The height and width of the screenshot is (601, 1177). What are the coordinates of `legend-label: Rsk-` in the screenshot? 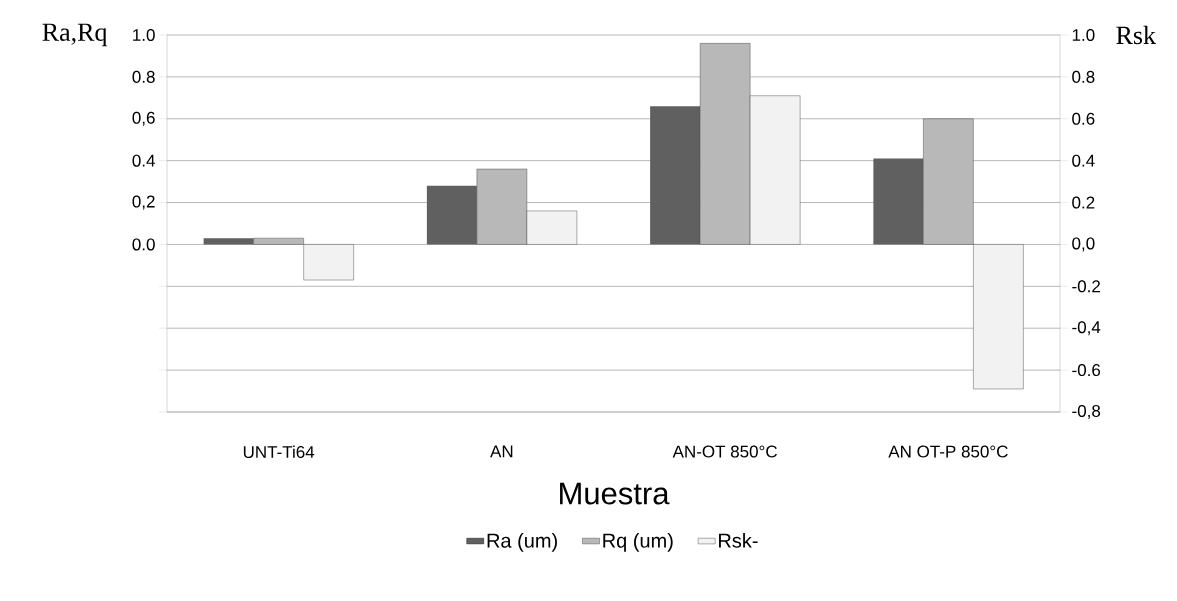 It's located at (738, 540).